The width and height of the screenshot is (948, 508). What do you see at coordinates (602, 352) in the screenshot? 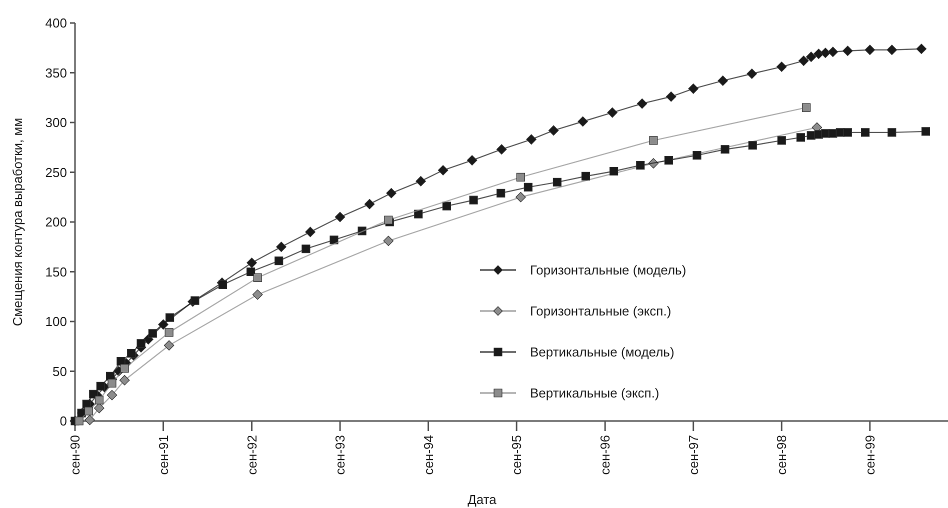
I see `legend-label: Вертикальные (модель)` at bounding box center [602, 352].